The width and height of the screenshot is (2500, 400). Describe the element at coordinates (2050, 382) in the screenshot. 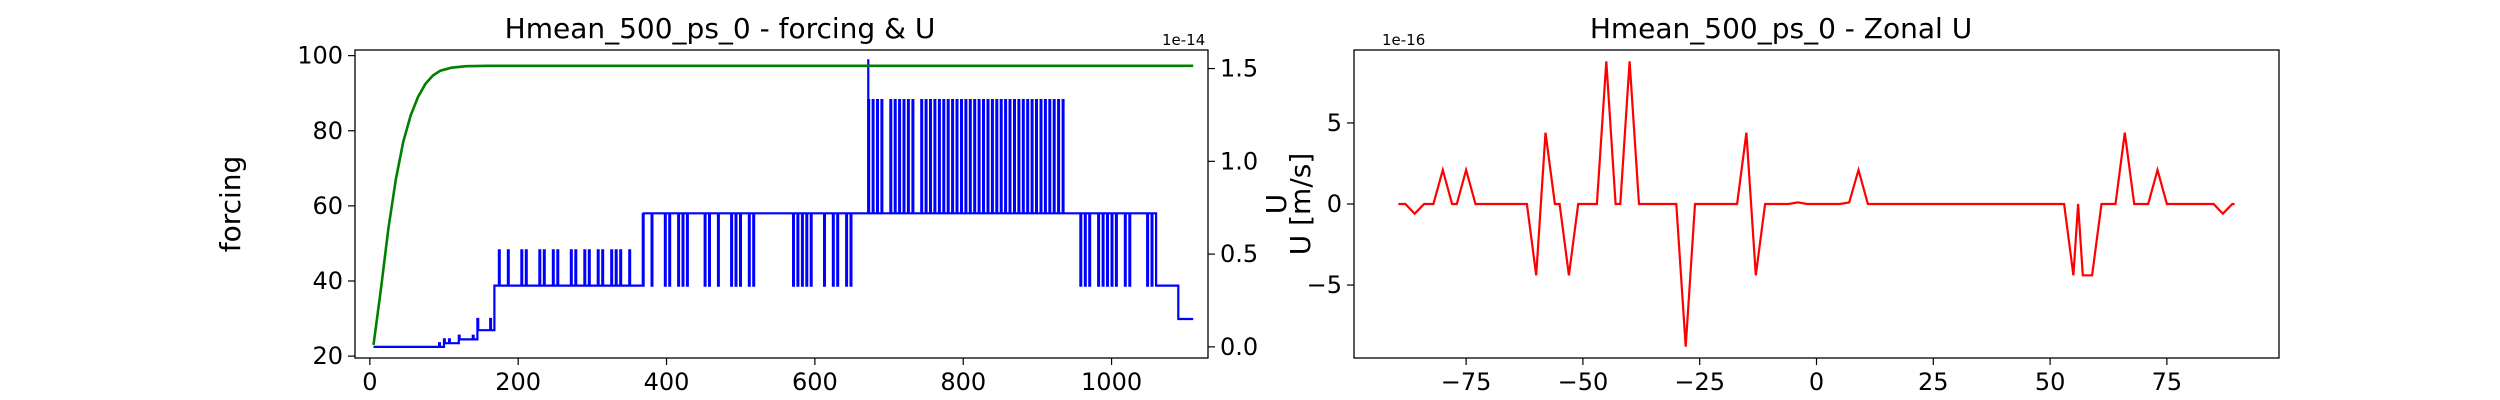

I see `zonal-xtick-label: 50` at that location.